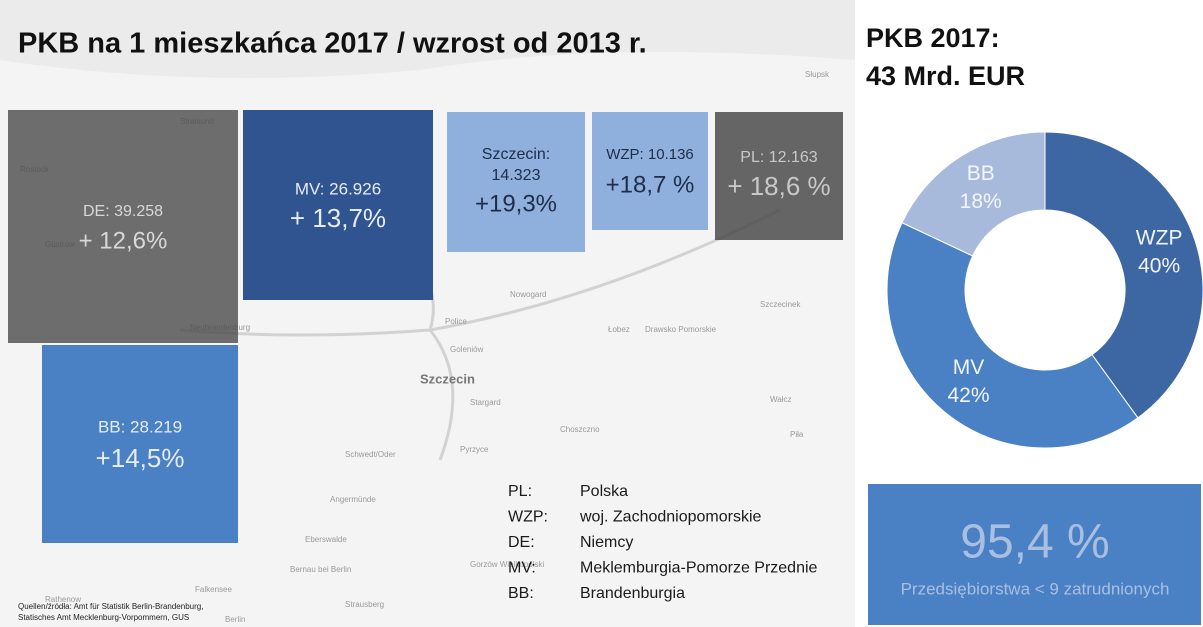 The height and width of the screenshot is (627, 1203). Describe the element at coordinates (516, 203) in the screenshot. I see `box-text: +19,3%` at that location.